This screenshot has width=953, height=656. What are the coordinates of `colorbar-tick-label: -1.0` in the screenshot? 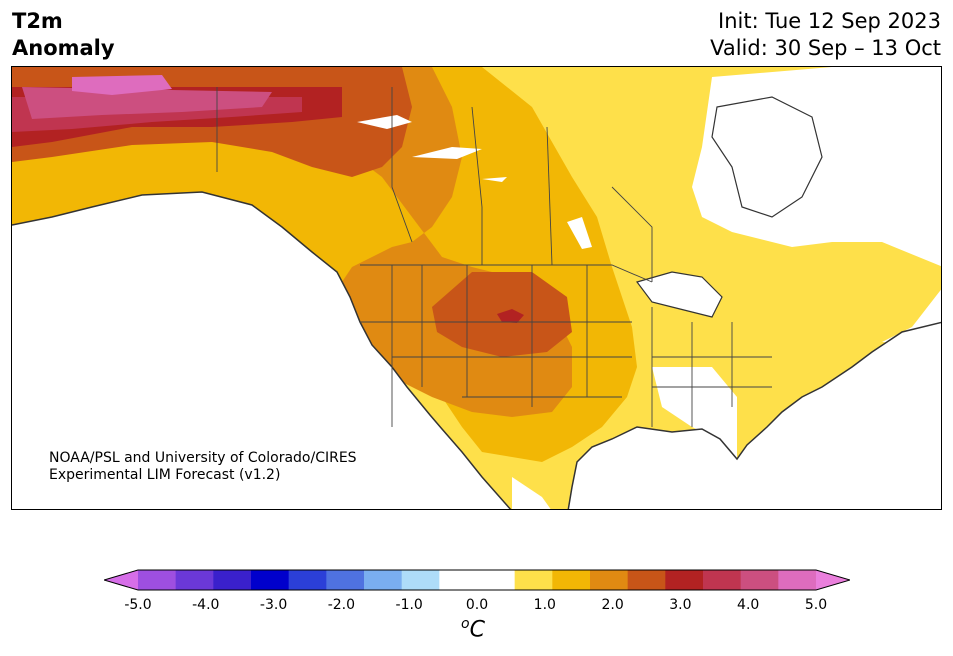 It's located at (409, 605).